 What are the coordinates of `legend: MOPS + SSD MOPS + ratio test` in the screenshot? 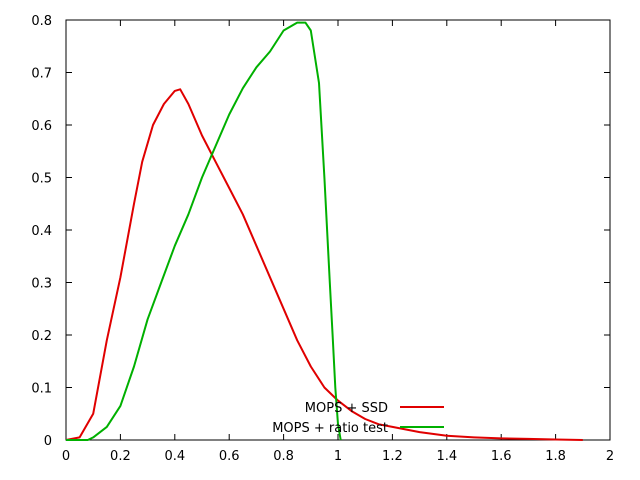 It's located at (358, 418).